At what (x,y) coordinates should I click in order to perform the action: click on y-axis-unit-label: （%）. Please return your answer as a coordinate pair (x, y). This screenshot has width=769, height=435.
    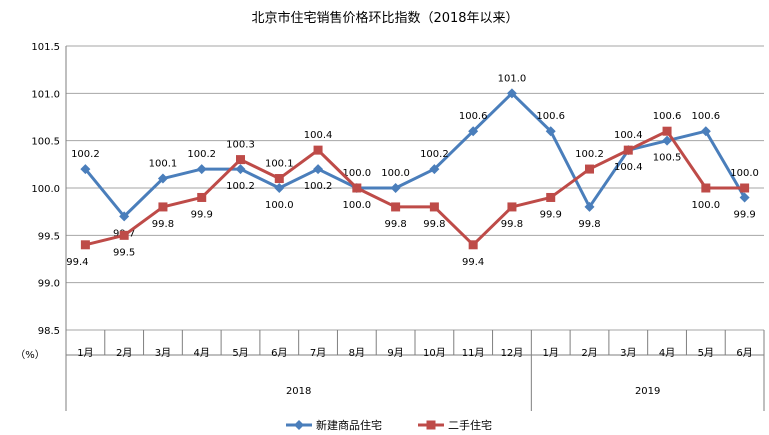
    Looking at the image, I should click on (30, 355).